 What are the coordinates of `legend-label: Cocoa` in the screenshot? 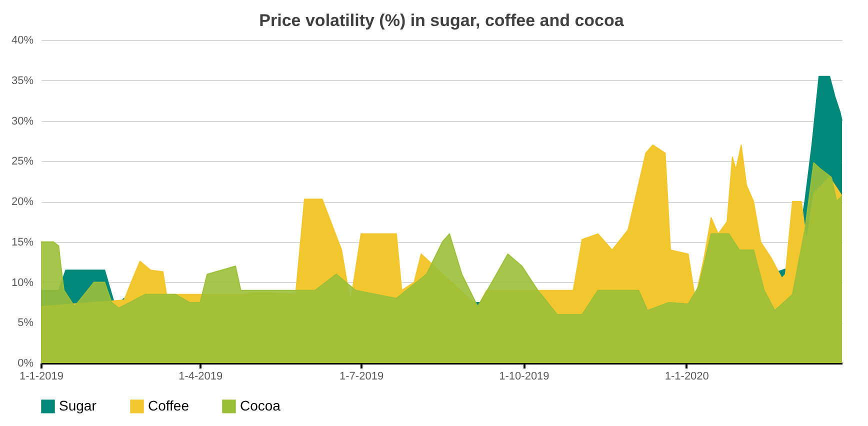 It's located at (260, 405).